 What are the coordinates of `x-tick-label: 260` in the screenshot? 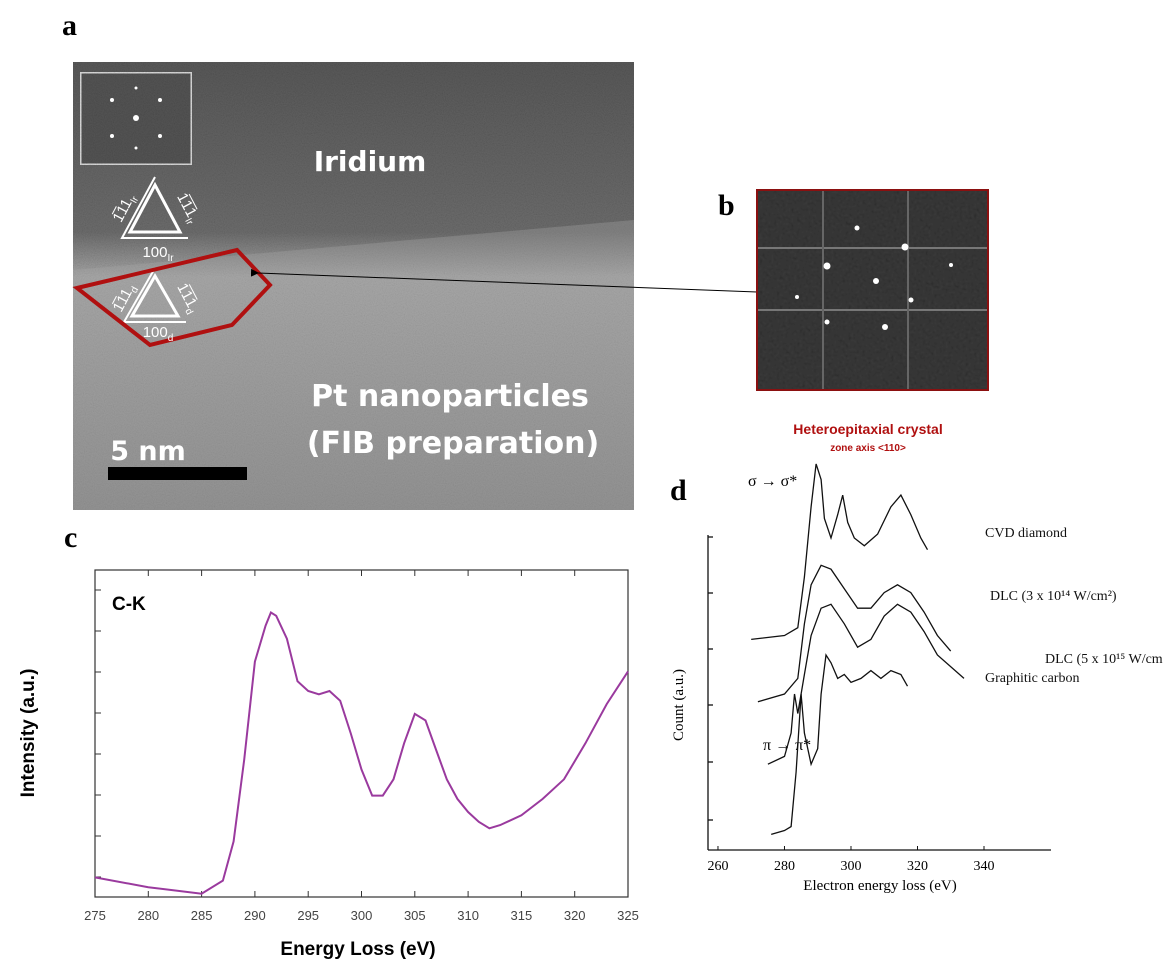 It's located at (717, 866).